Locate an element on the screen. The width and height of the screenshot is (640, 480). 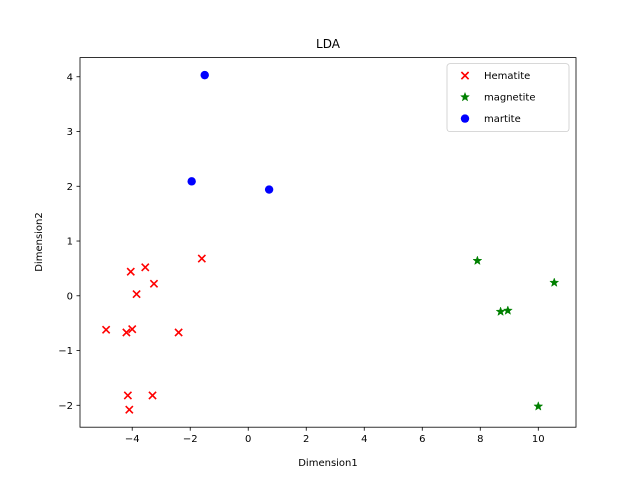
y-tick-label: −2 is located at coordinates (65, 406).